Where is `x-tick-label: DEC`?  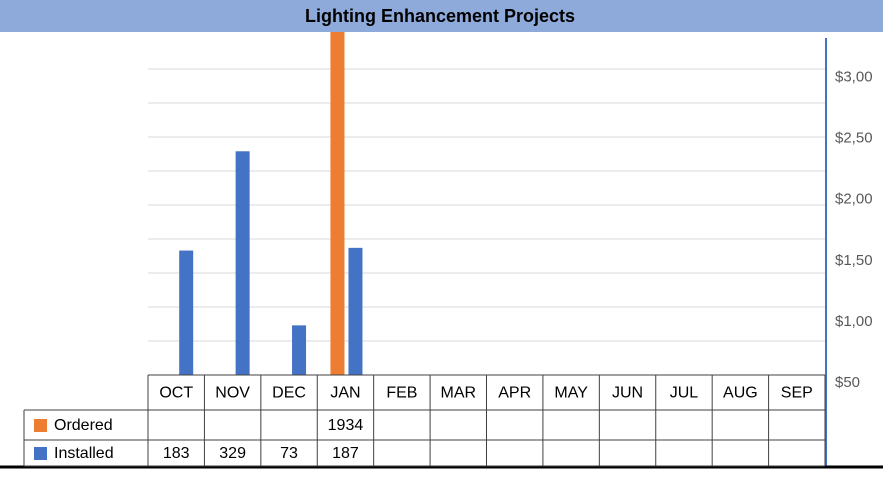 x-tick-label: DEC is located at coordinates (289, 393).